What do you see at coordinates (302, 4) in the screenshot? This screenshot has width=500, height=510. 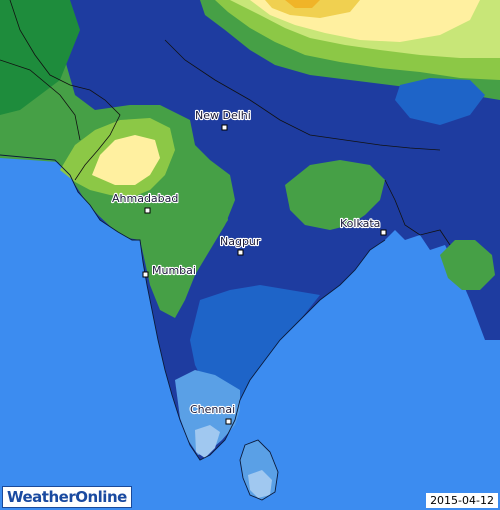 I see `orange-tibet` at bounding box center [302, 4].